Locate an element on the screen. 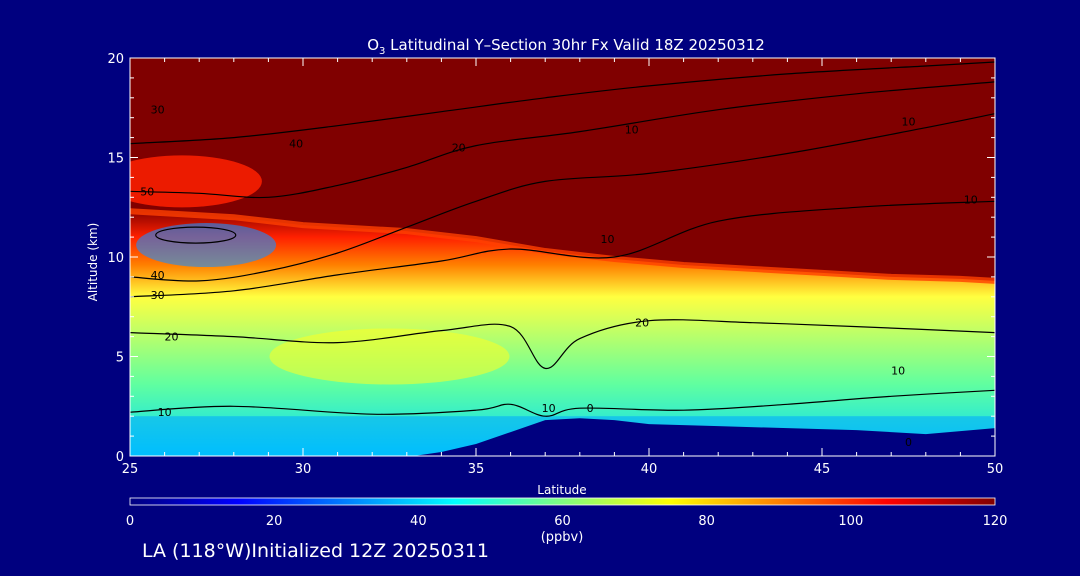 This screenshot has height=576, width=1080. contour-label-0: 30 is located at coordinates (158, 110).